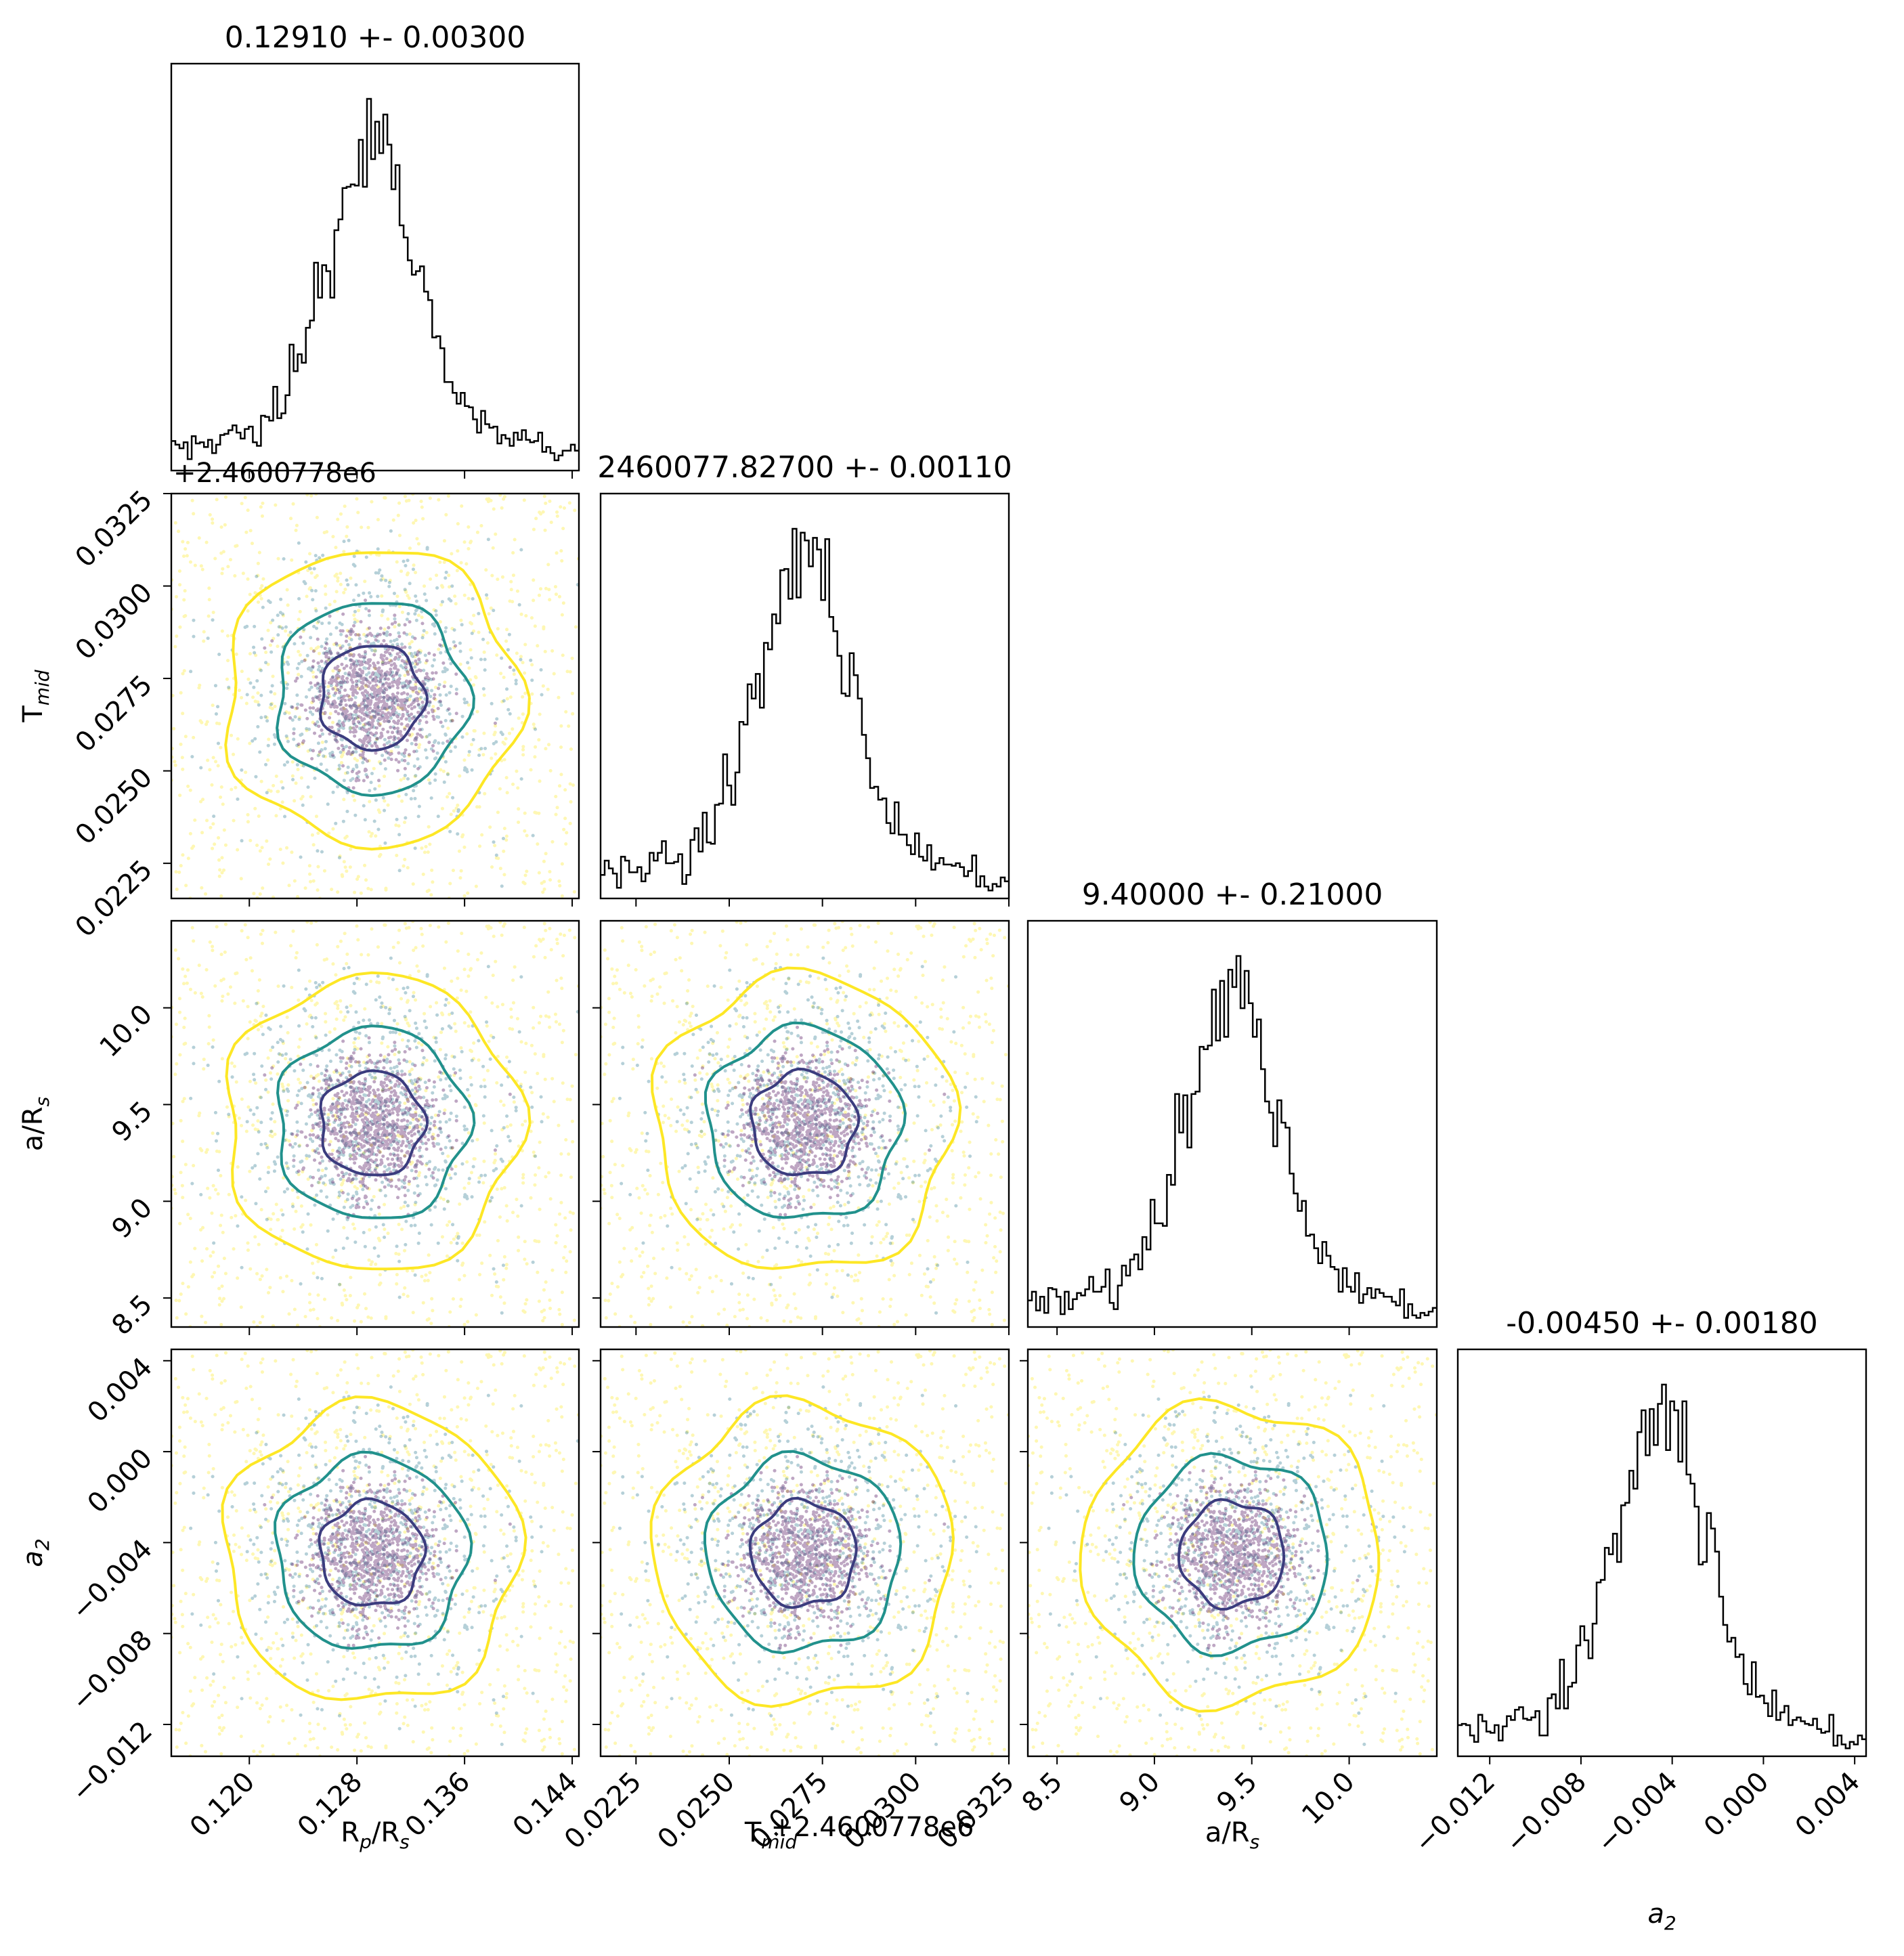  I want to click on y-tick-label-tmid: 0.0275, so click(114, 714).